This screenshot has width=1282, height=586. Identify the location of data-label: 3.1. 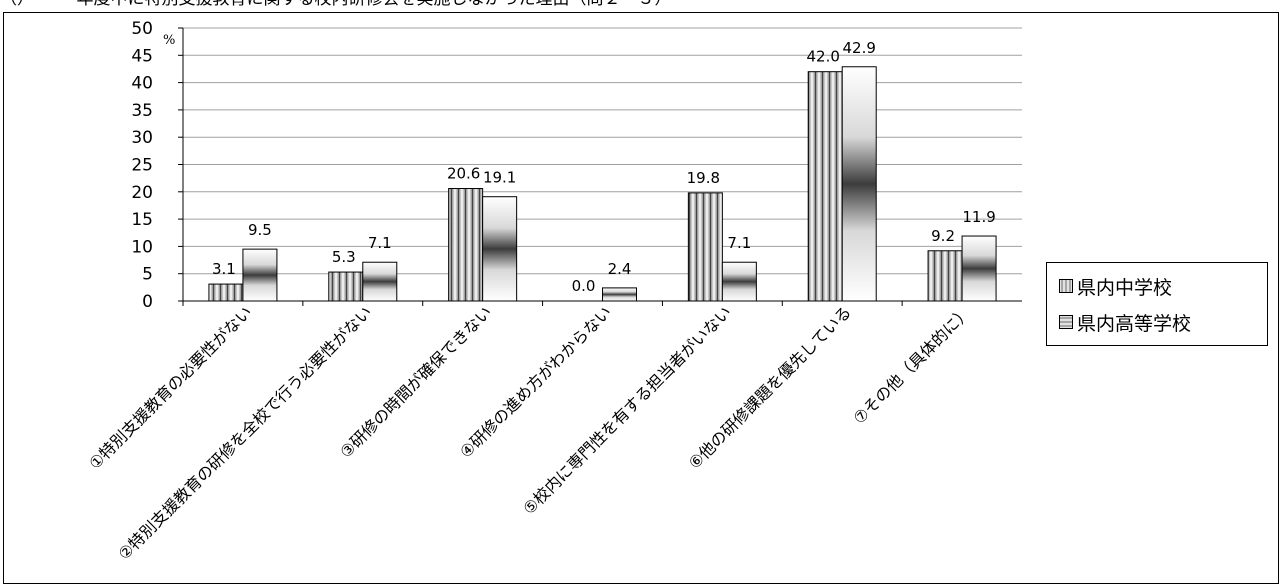
(224, 269).